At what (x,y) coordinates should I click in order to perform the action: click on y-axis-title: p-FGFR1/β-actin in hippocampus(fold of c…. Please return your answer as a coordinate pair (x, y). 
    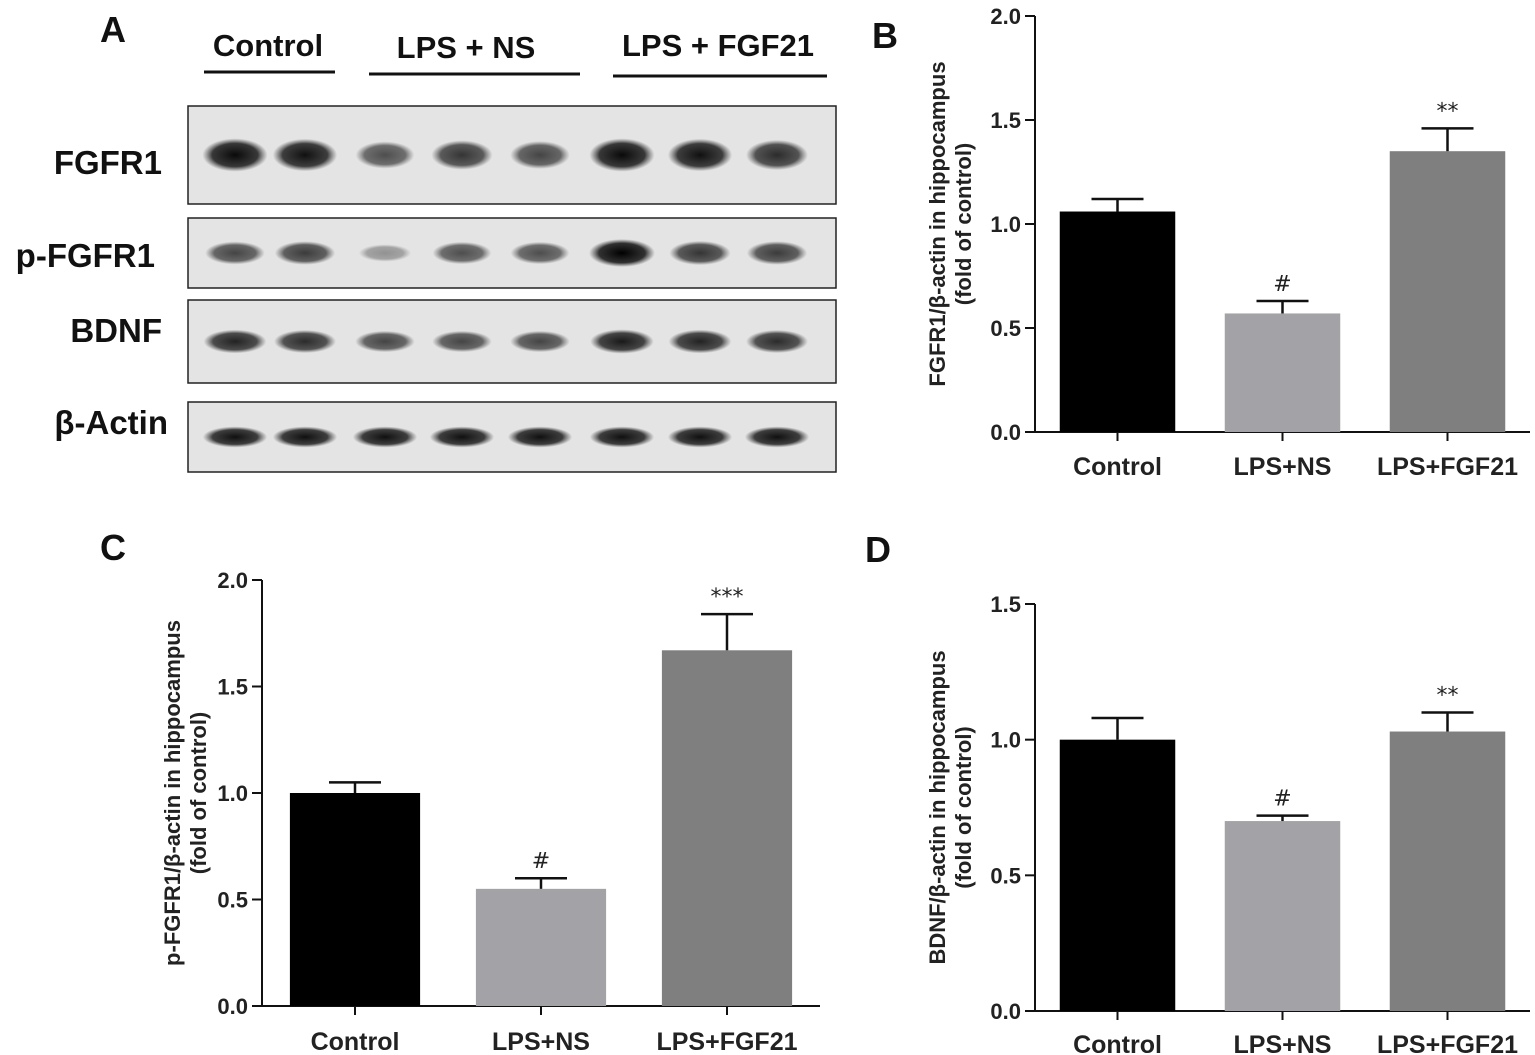
    Looking at the image, I should click on (185, 793).